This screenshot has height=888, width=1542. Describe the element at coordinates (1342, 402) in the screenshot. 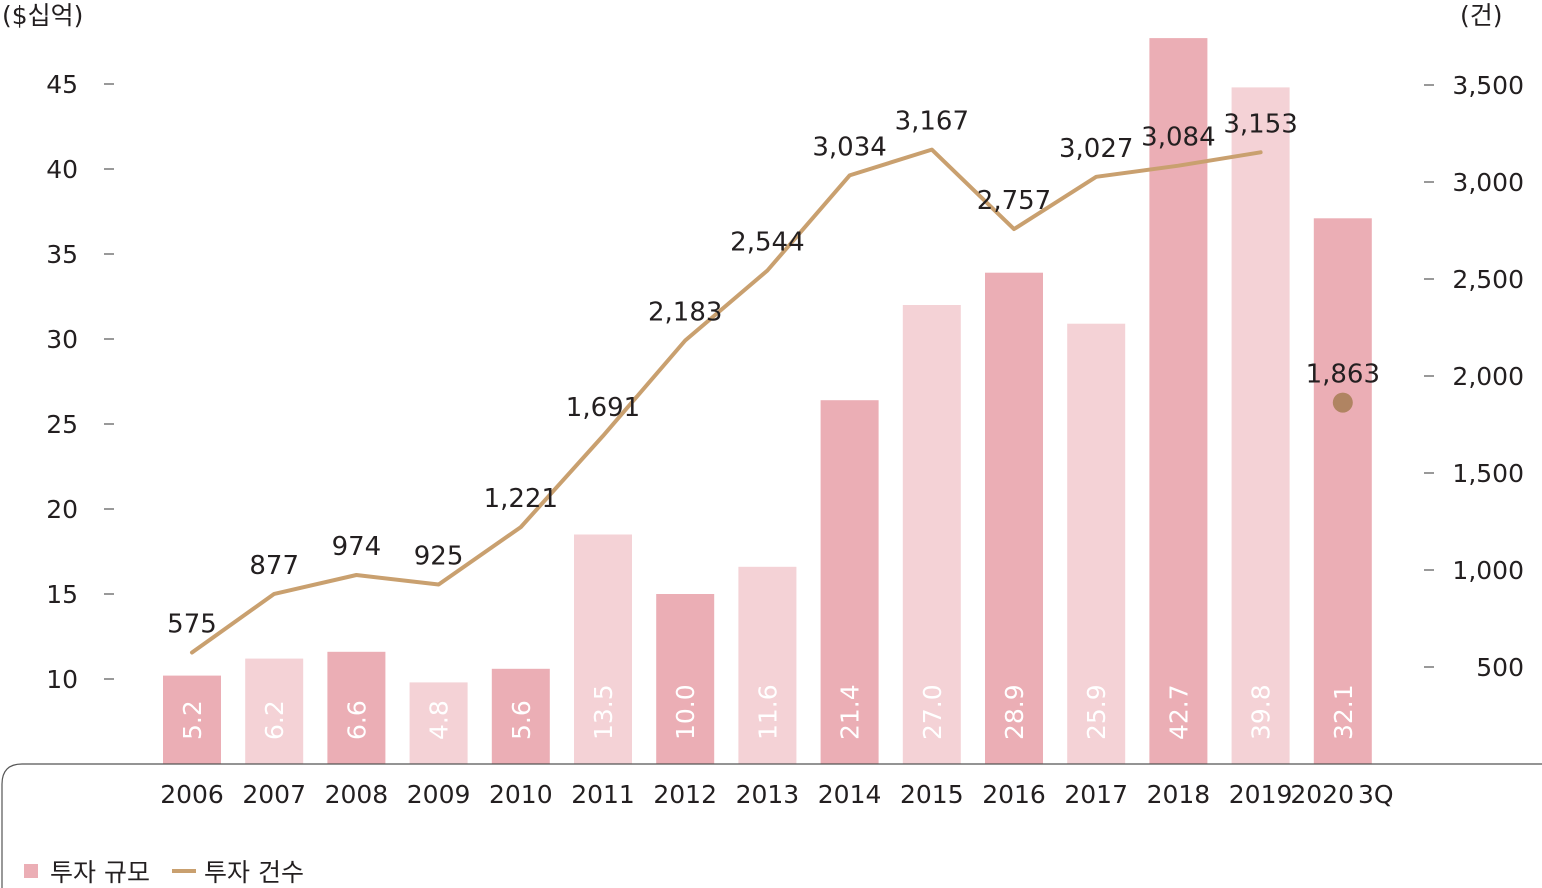

I see `count-point-marker` at that location.